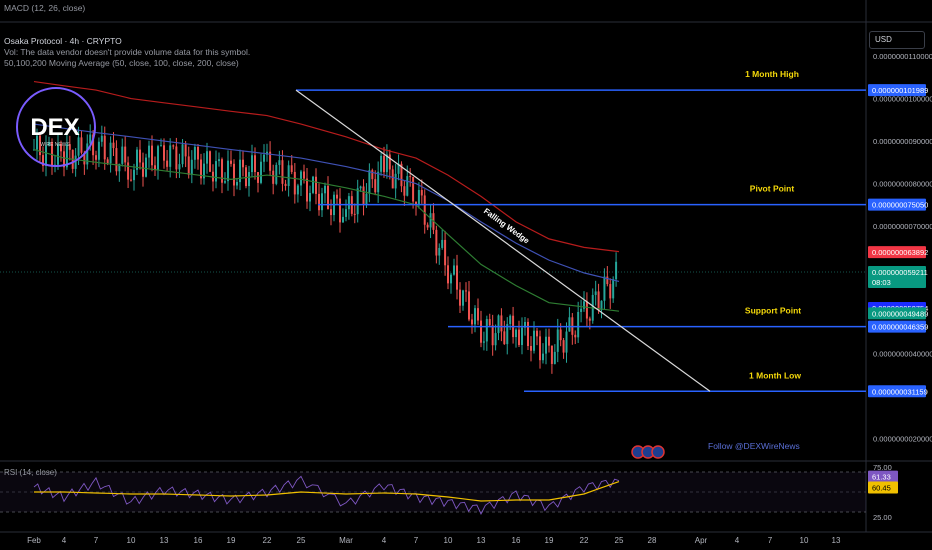  Describe the element at coordinates (881, 477) in the screenshot. I see `rsi-value-tag-text: 61.33` at that location.